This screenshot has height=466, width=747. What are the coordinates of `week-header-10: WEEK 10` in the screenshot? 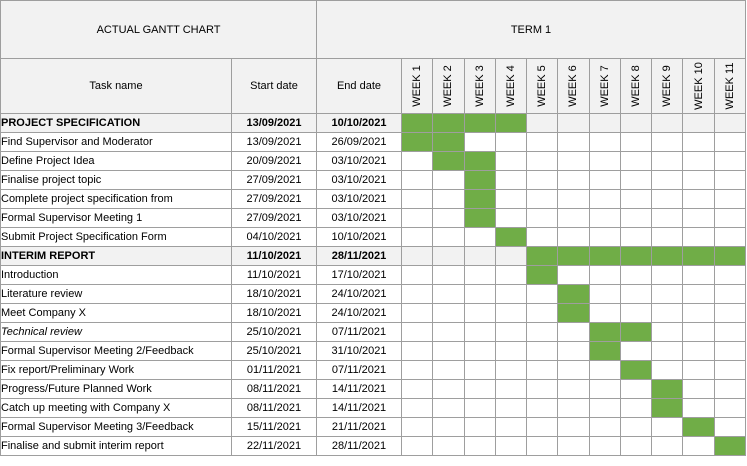 It's located at (698, 86).